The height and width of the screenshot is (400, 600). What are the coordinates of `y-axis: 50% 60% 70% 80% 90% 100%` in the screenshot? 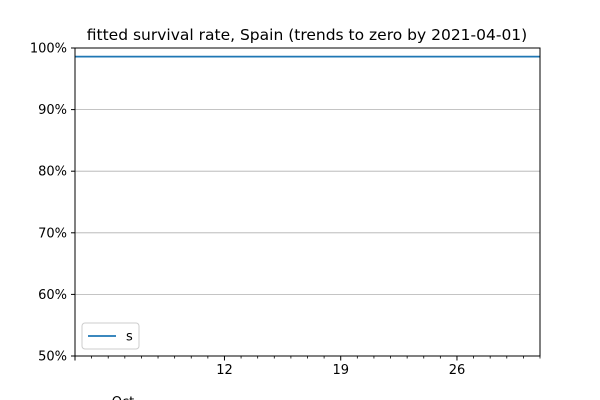 It's located at (52, 203).